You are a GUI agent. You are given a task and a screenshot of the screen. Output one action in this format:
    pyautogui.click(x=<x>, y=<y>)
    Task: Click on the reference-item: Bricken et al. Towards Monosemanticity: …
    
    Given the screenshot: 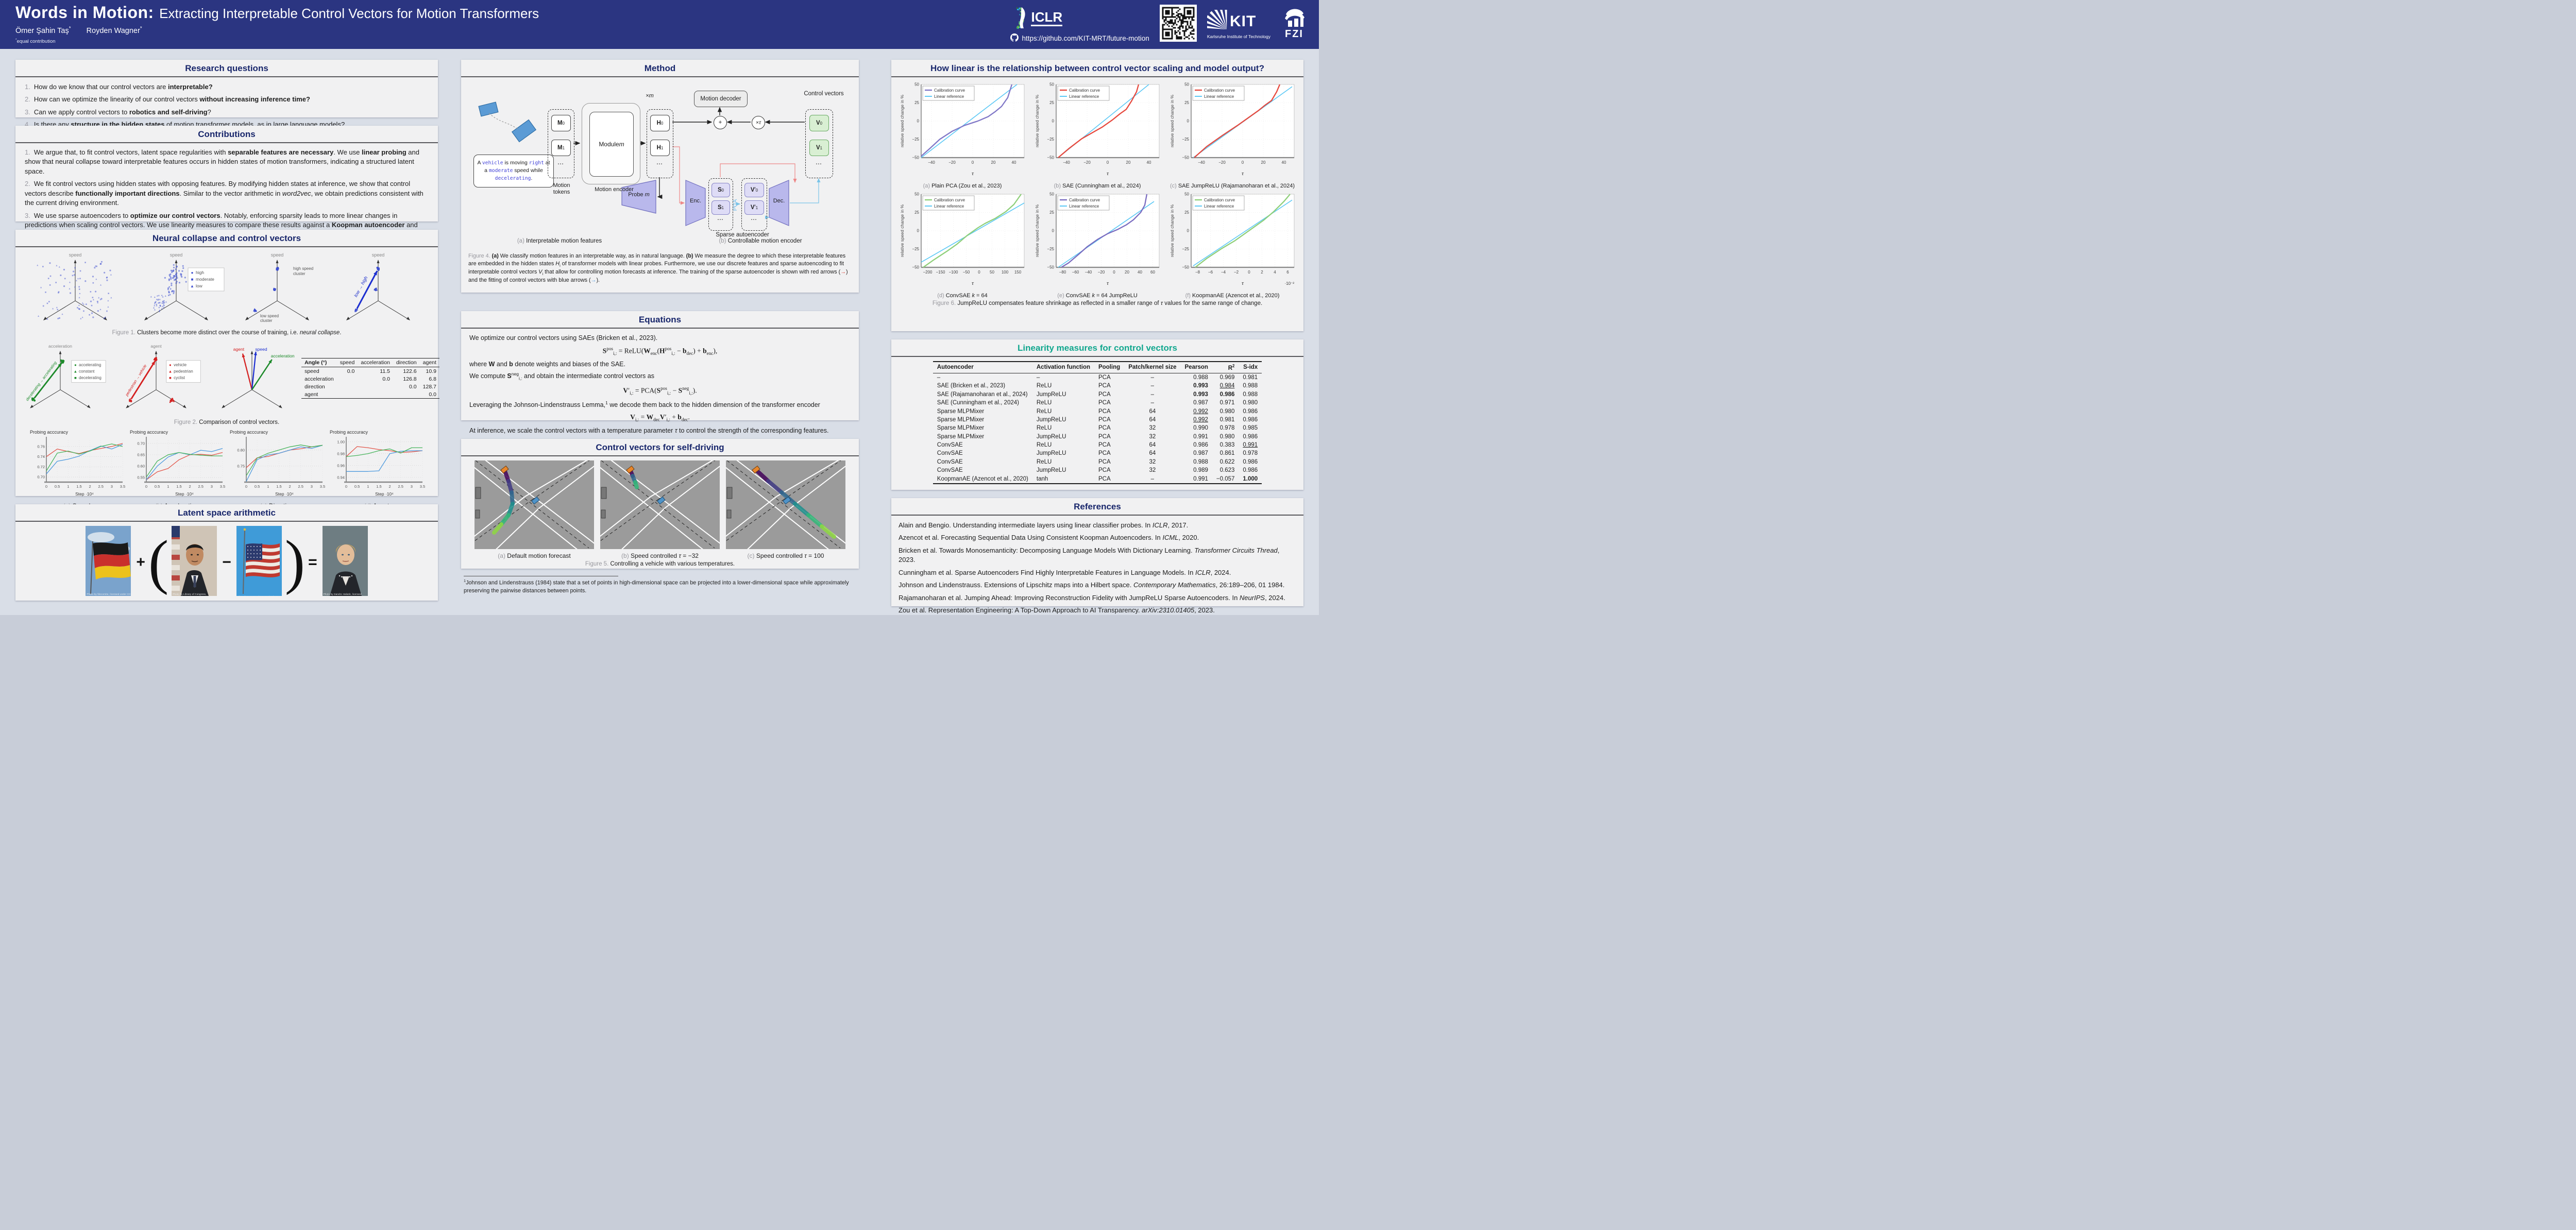 What is the action you would take?
    pyautogui.click(x=1089, y=555)
    